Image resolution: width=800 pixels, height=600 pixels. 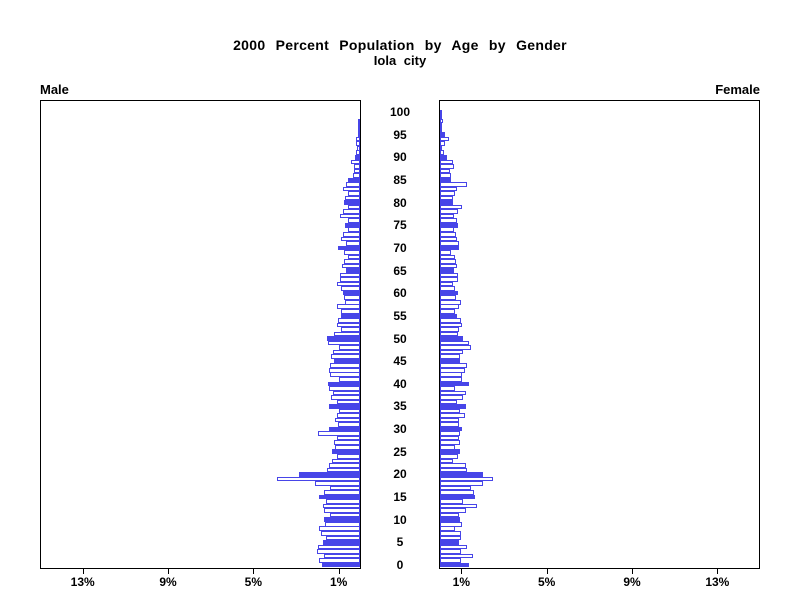 What do you see at coordinates (400, 565) in the screenshot?
I see `age-tick-label-0: 0` at bounding box center [400, 565].